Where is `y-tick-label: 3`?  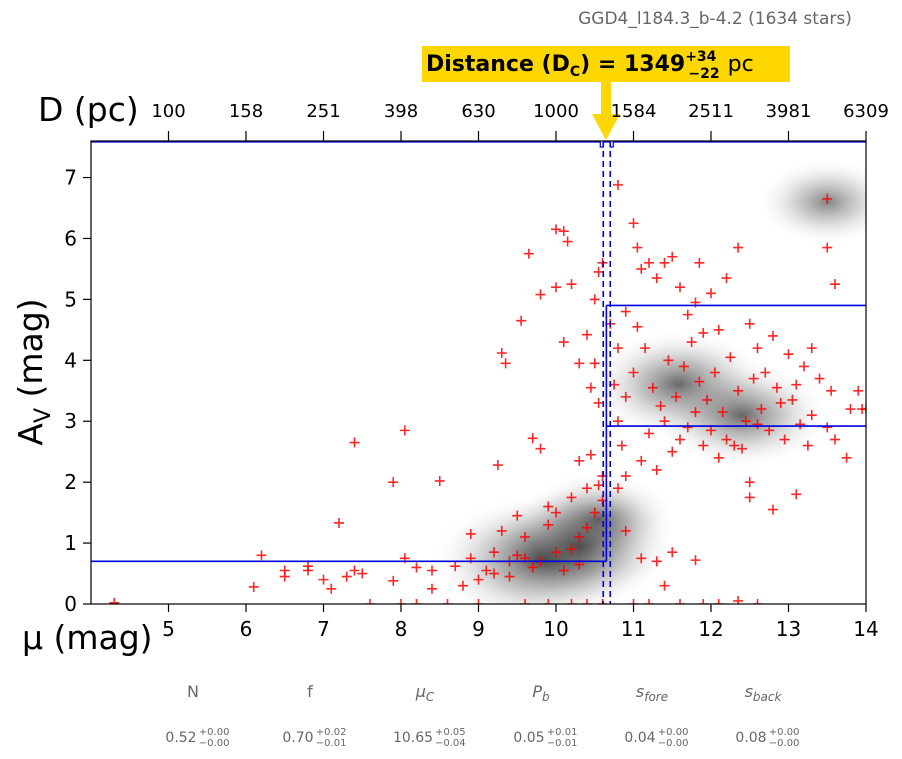
y-tick-label: 3 is located at coordinates (70, 421).